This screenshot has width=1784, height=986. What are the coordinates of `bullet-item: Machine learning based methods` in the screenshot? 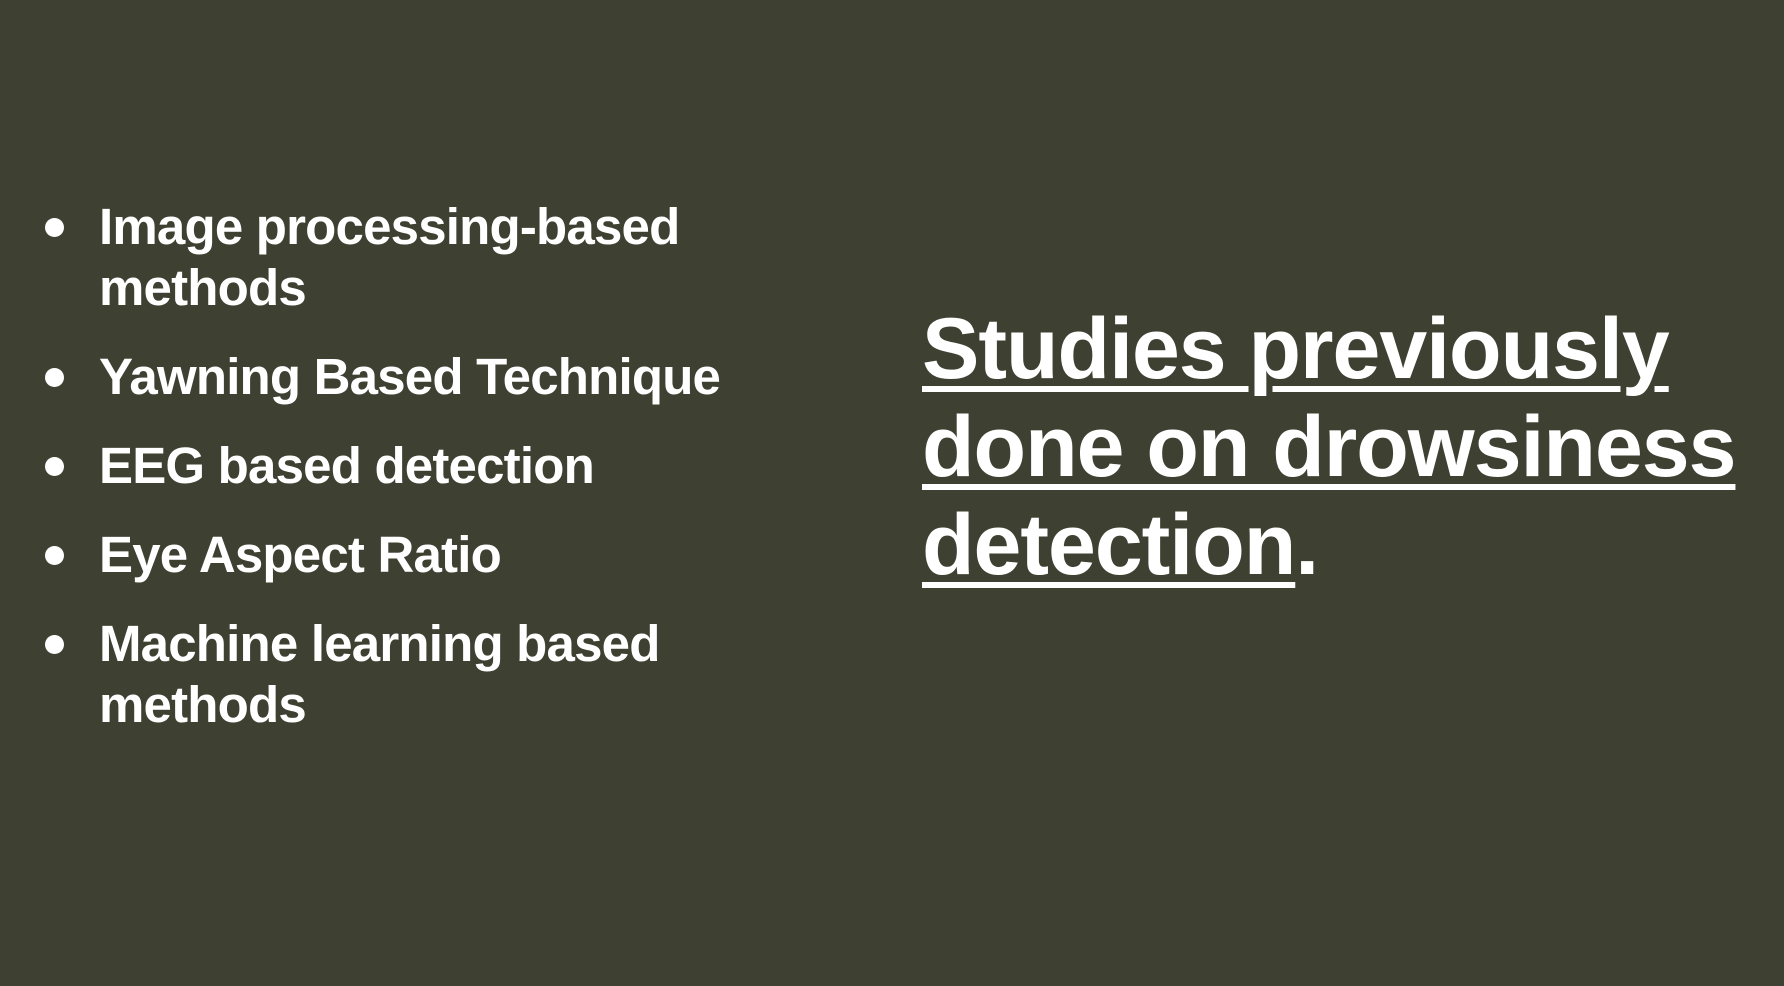 It's located at (412, 674).